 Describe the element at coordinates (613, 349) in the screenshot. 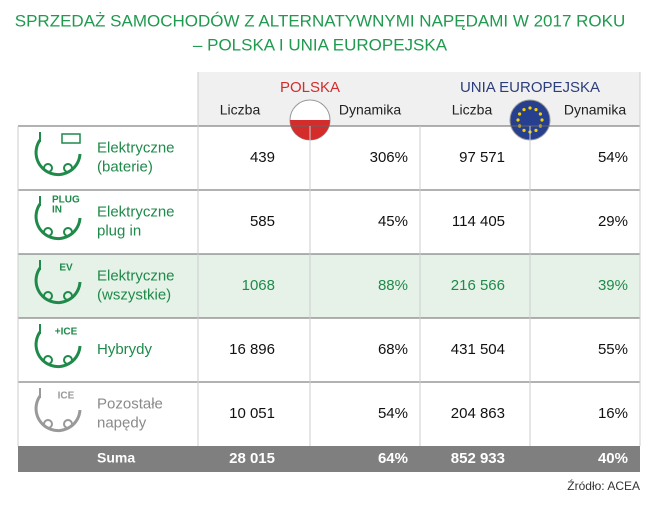

I see `cell: 55%` at that location.